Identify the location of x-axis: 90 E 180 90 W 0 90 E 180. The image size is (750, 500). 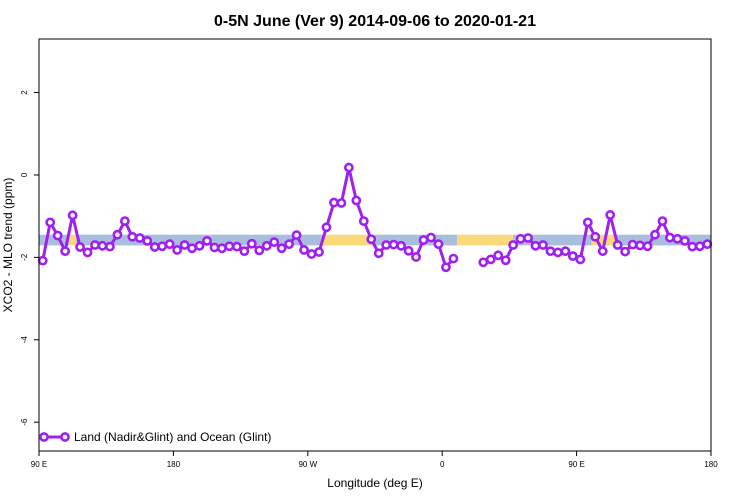
(374, 460).